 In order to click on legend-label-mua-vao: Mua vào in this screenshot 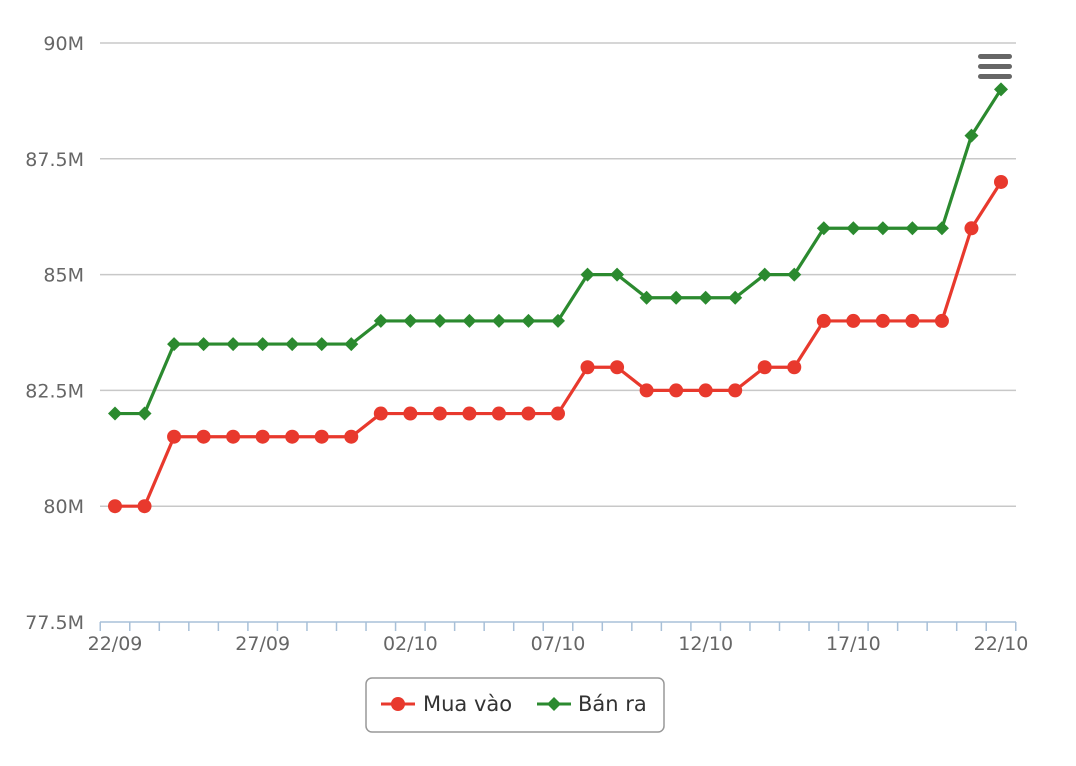, I will do `click(467, 704)`.